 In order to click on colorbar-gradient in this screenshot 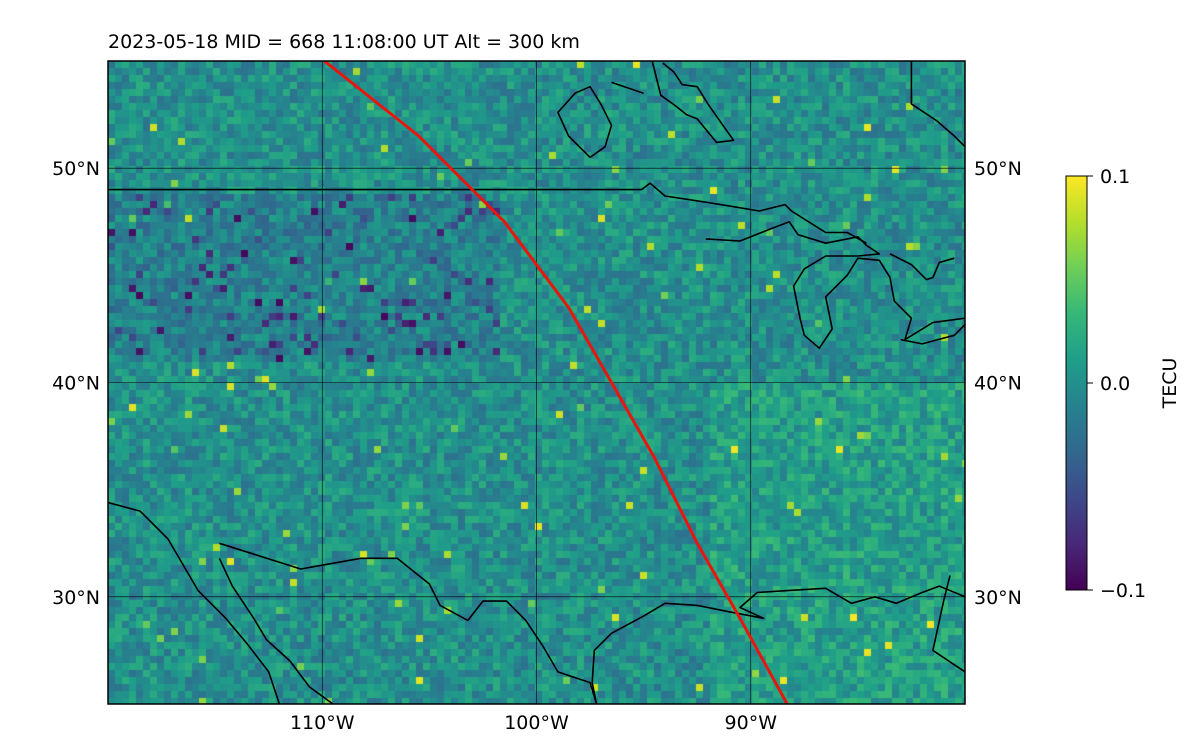, I will do `click(1076, 383)`.